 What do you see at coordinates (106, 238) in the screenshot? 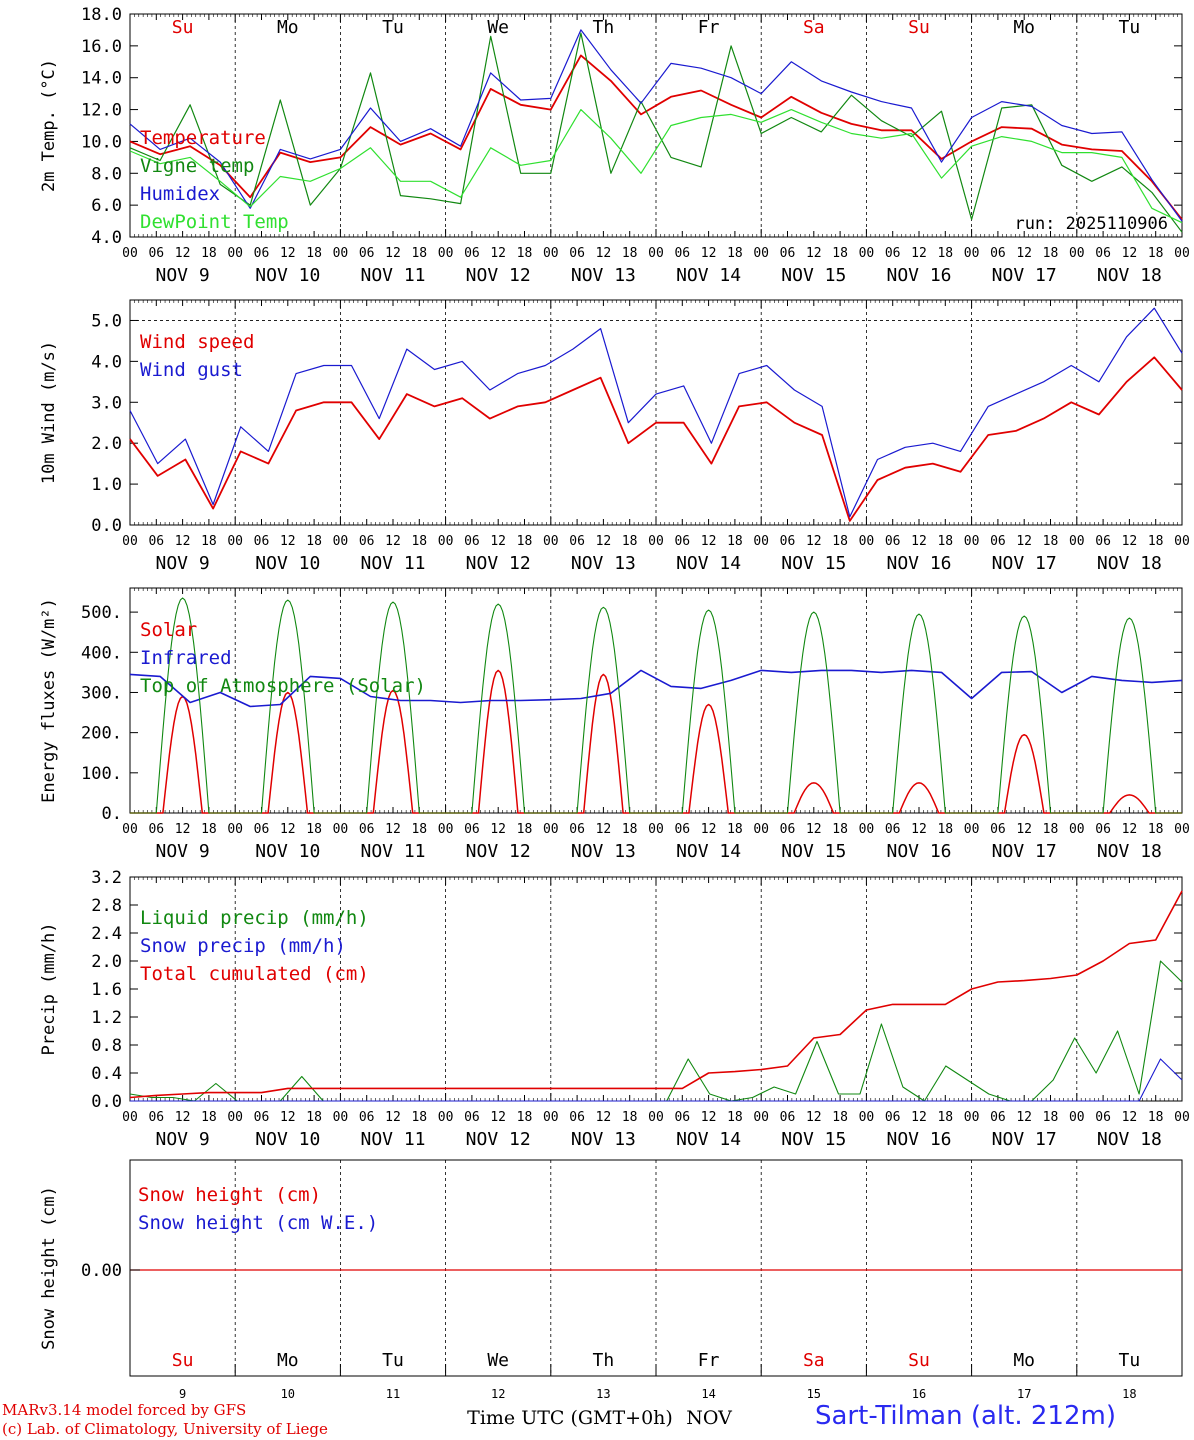
I see `y-tick-label: 4.0` at bounding box center [106, 238].